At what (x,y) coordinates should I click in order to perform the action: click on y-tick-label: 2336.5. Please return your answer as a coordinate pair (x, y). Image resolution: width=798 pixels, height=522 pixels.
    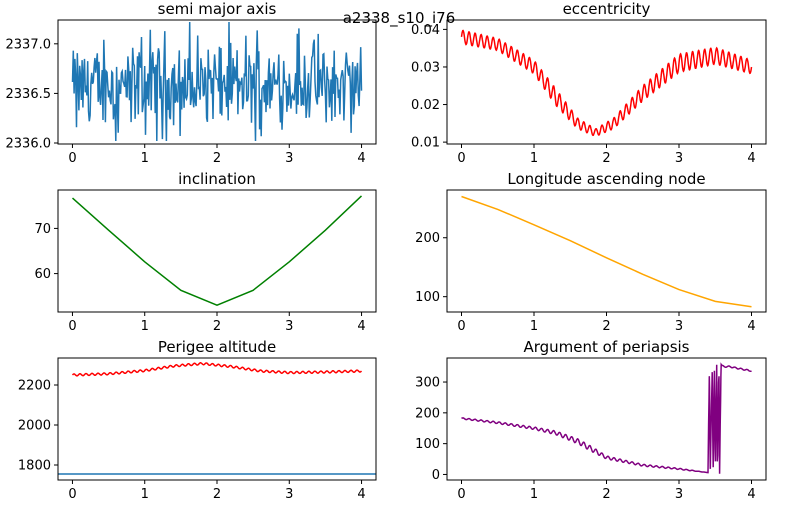
    Looking at the image, I should click on (29, 94).